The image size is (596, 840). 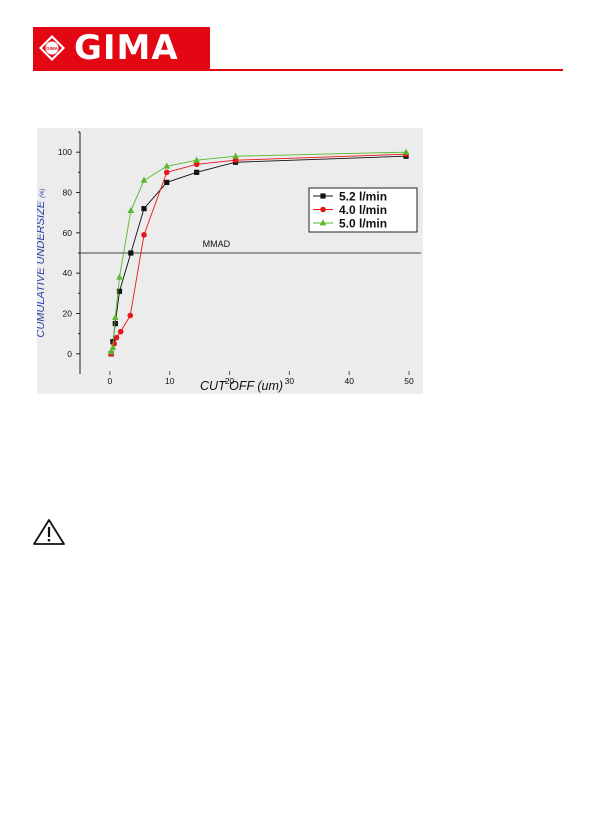 What do you see at coordinates (298, 70) in the screenshot?
I see `header-divider` at bounding box center [298, 70].